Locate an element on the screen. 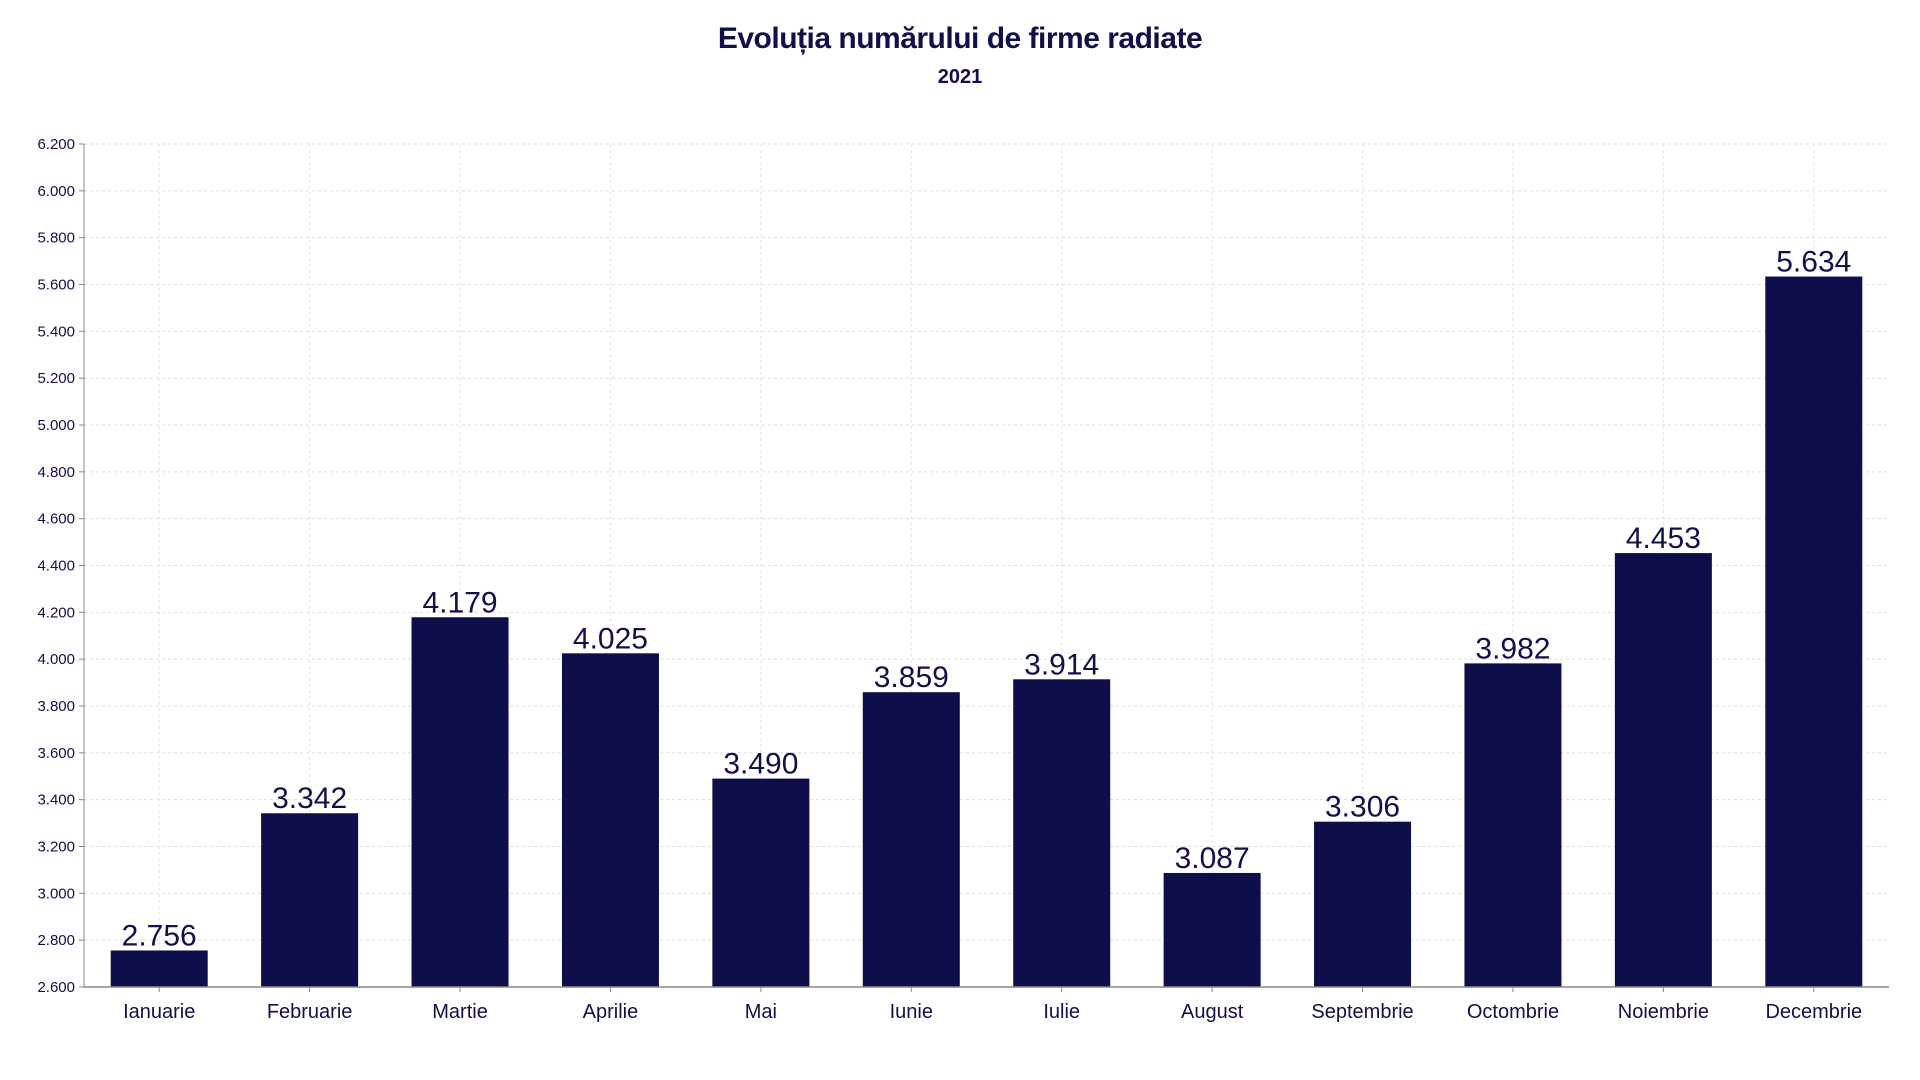 This screenshot has height=1080, width=1920. y-tick-label: 5.400 is located at coordinates (56, 331).